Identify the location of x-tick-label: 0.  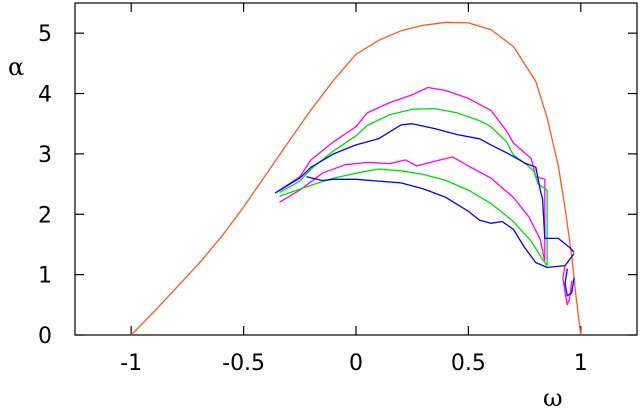
(356, 363).